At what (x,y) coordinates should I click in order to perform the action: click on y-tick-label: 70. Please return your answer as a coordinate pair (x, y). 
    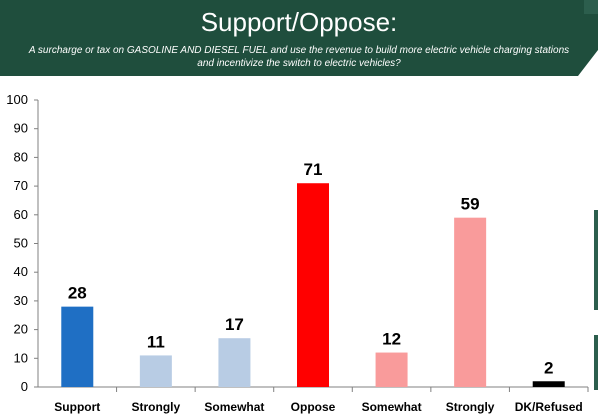
    Looking at the image, I should click on (21, 185).